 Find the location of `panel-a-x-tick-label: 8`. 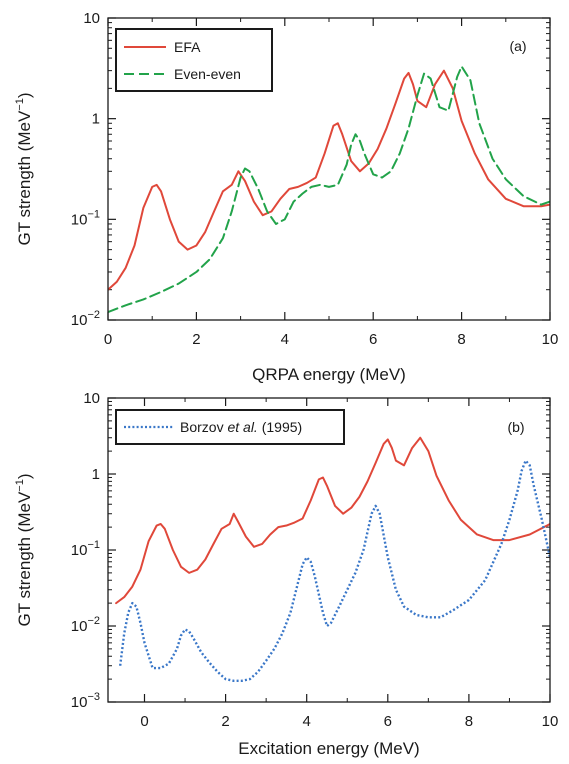

panel-a-x-tick-label: 8 is located at coordinates (461, 339).